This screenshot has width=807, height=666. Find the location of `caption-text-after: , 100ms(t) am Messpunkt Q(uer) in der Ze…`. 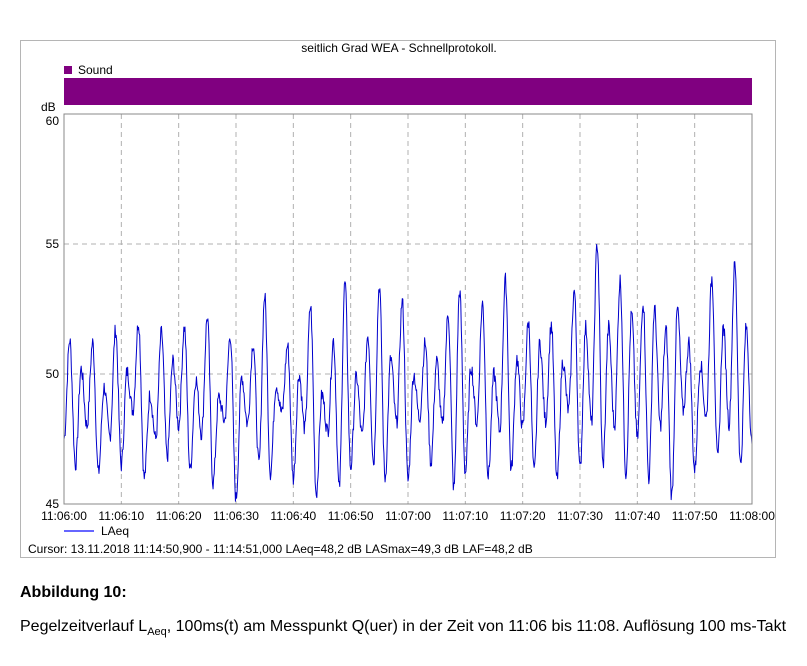

caption-text-after: , 100ms(t) am Messpunkt Q(uer) in der Ze… is located at coordinates (476, 626).